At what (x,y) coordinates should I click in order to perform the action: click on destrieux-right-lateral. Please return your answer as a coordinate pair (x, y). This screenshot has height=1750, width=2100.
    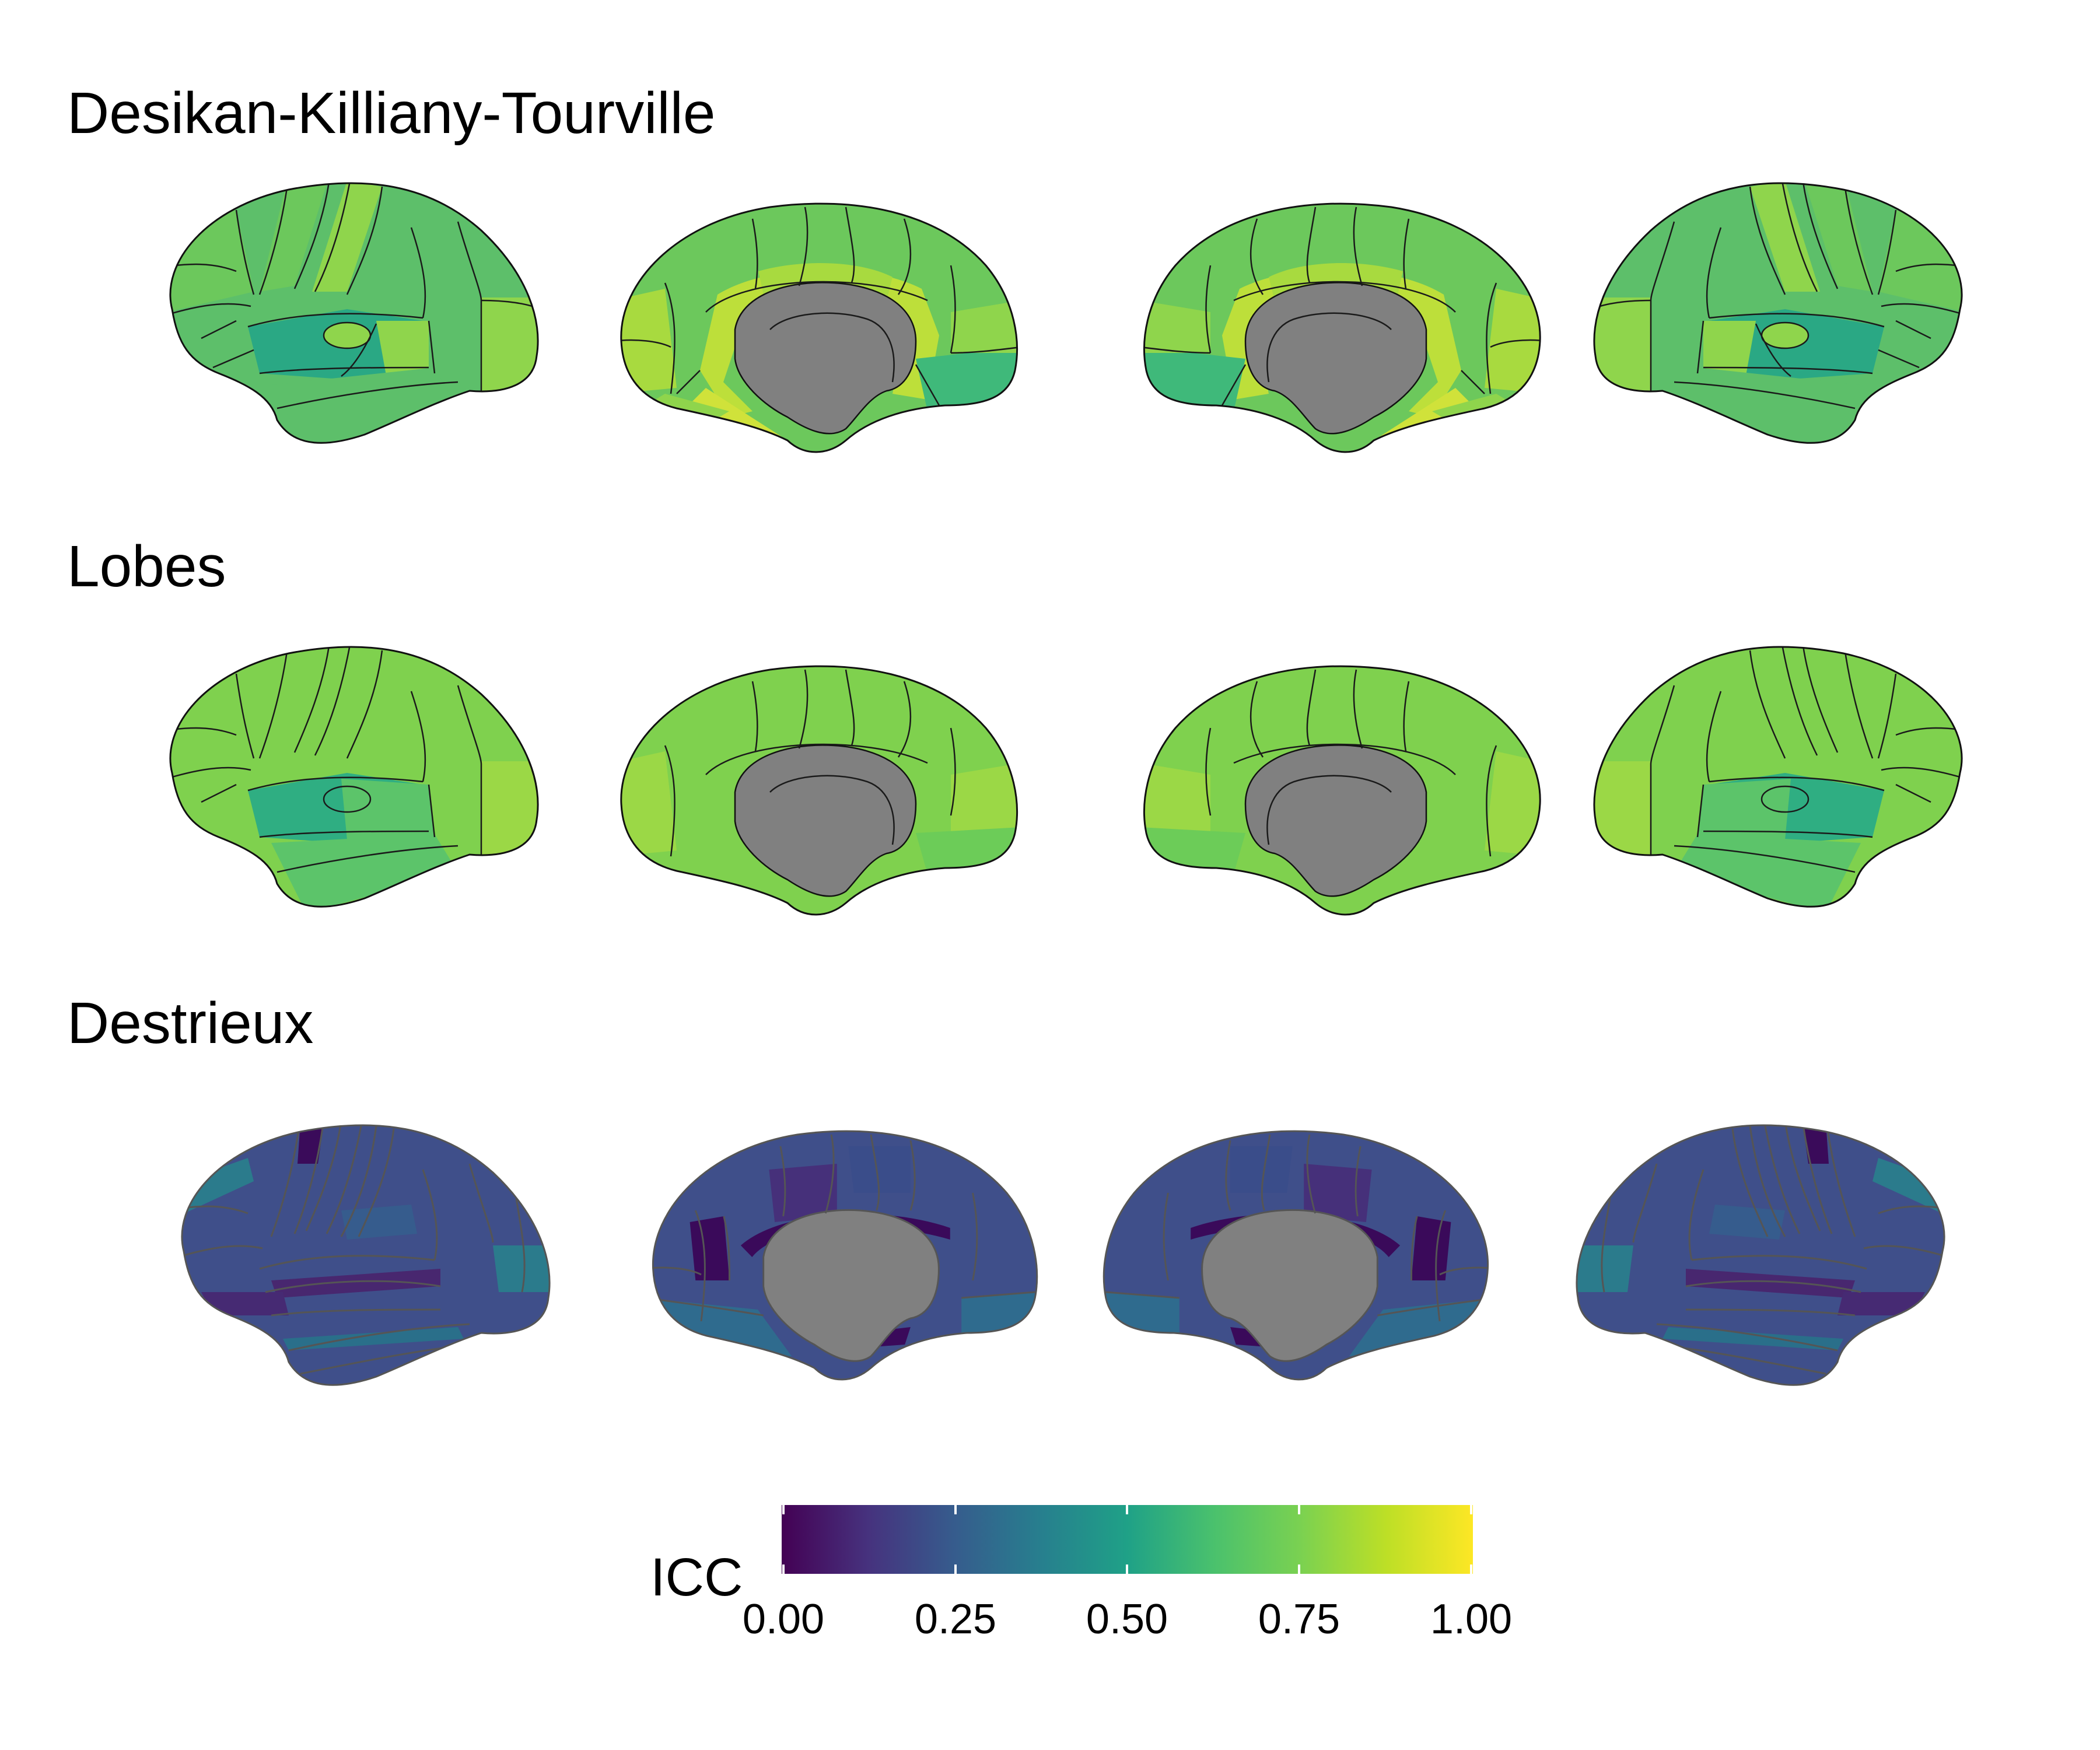
    Looking at the image, I should click on (1756, 1251).